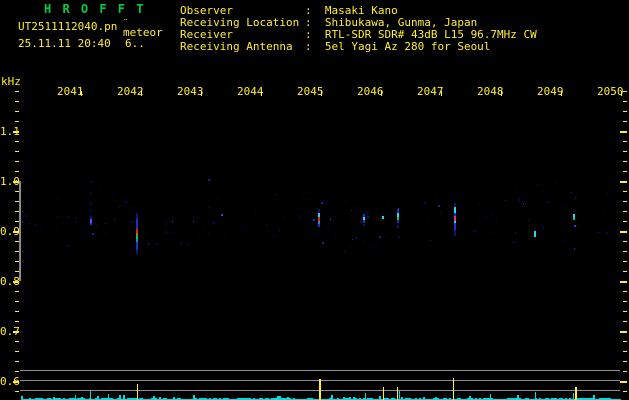 The width and height of the screenshot is (629, 400). What do you see at coordinates (365, 396) in the screenshot?
I see `level-spike` at bounding box center [365, 396].